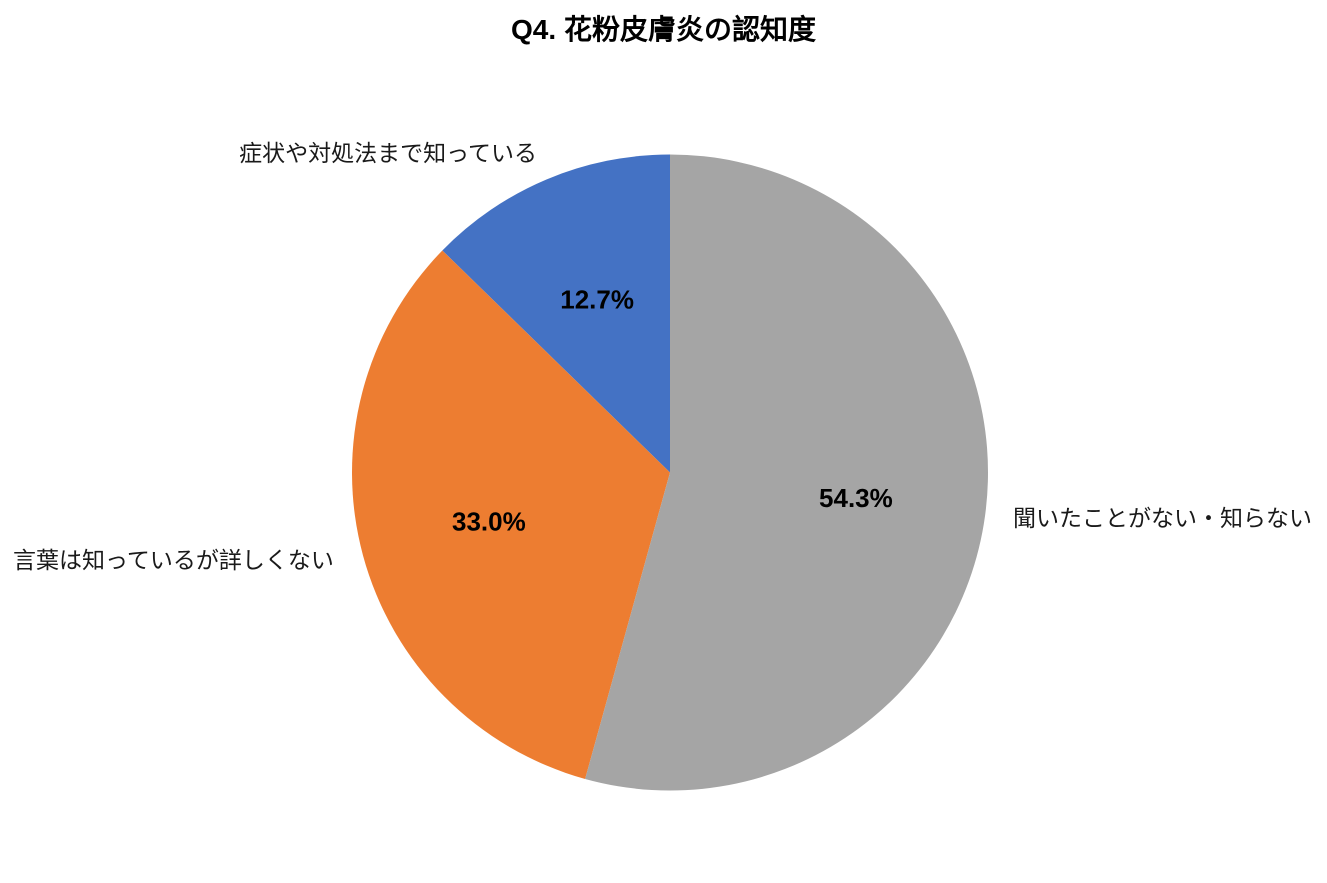 This screenshot has width=1327, height=883. I want to click on pie-slice-value-0: 12.7%, so click(597, 300).